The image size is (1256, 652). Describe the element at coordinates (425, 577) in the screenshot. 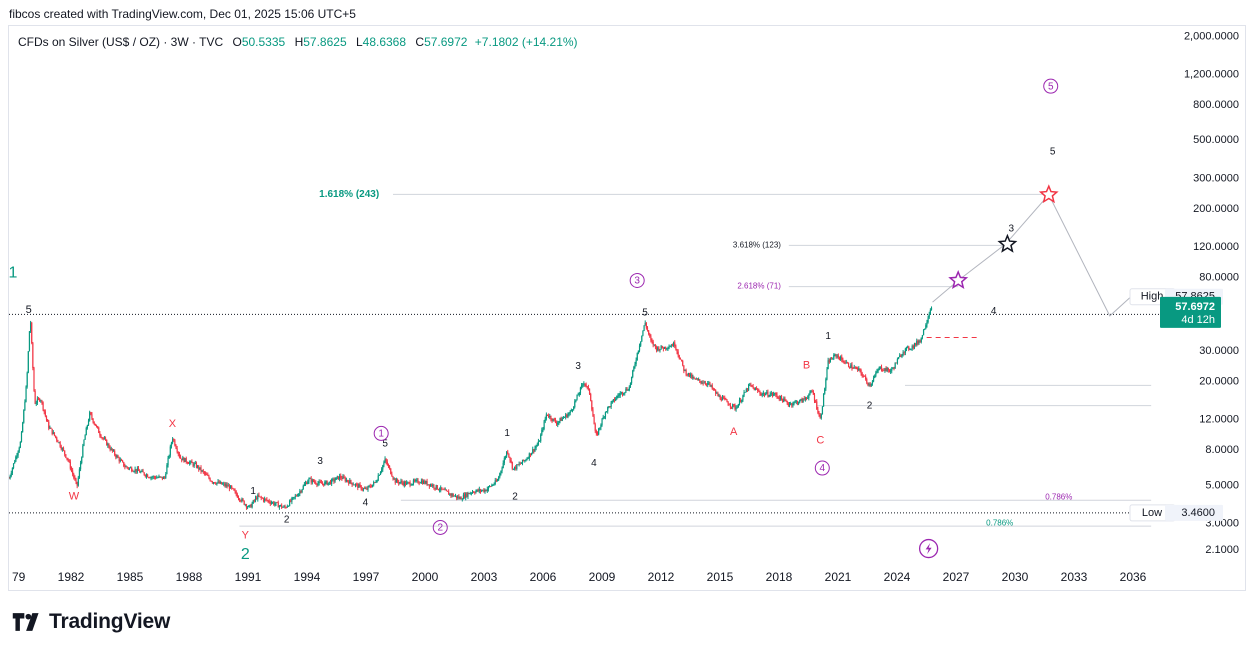

I see `x-tick-label: 2000` at that location.